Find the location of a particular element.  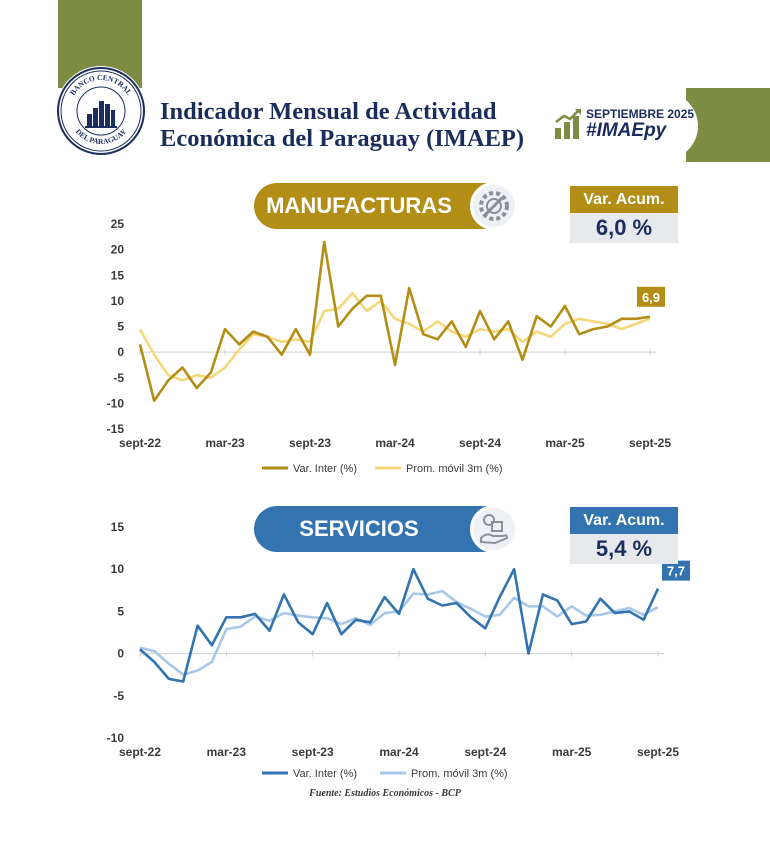

bank-seal-icon: BANCO CENTRAL DEL PARAGUAY is located at coordinates (101, 111).